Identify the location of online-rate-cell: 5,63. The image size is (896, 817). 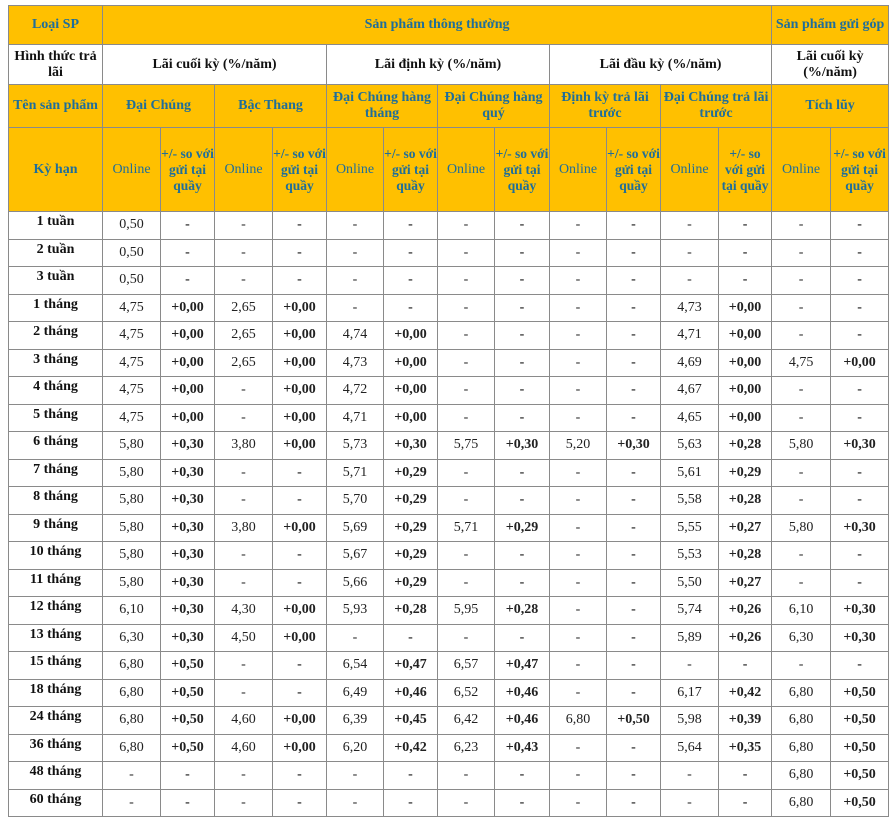
(689, 445).